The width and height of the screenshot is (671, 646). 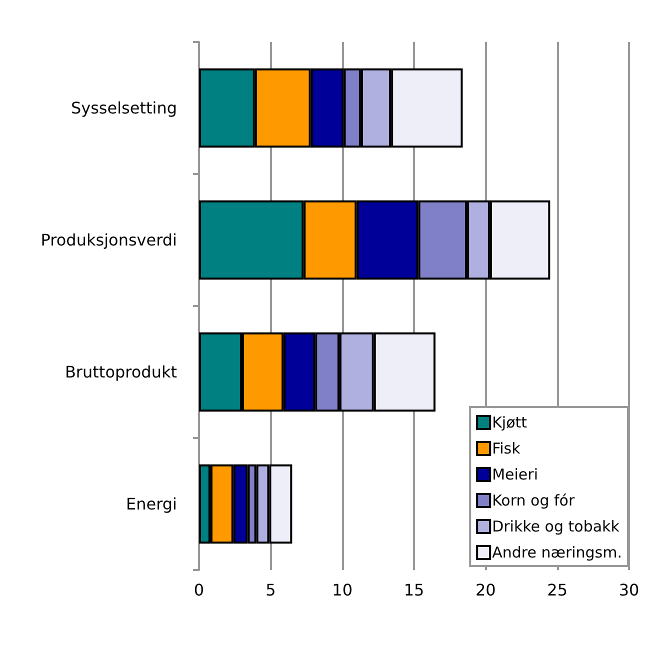 I want to click on x-tick-label: 5, so click(x=271, y=590).